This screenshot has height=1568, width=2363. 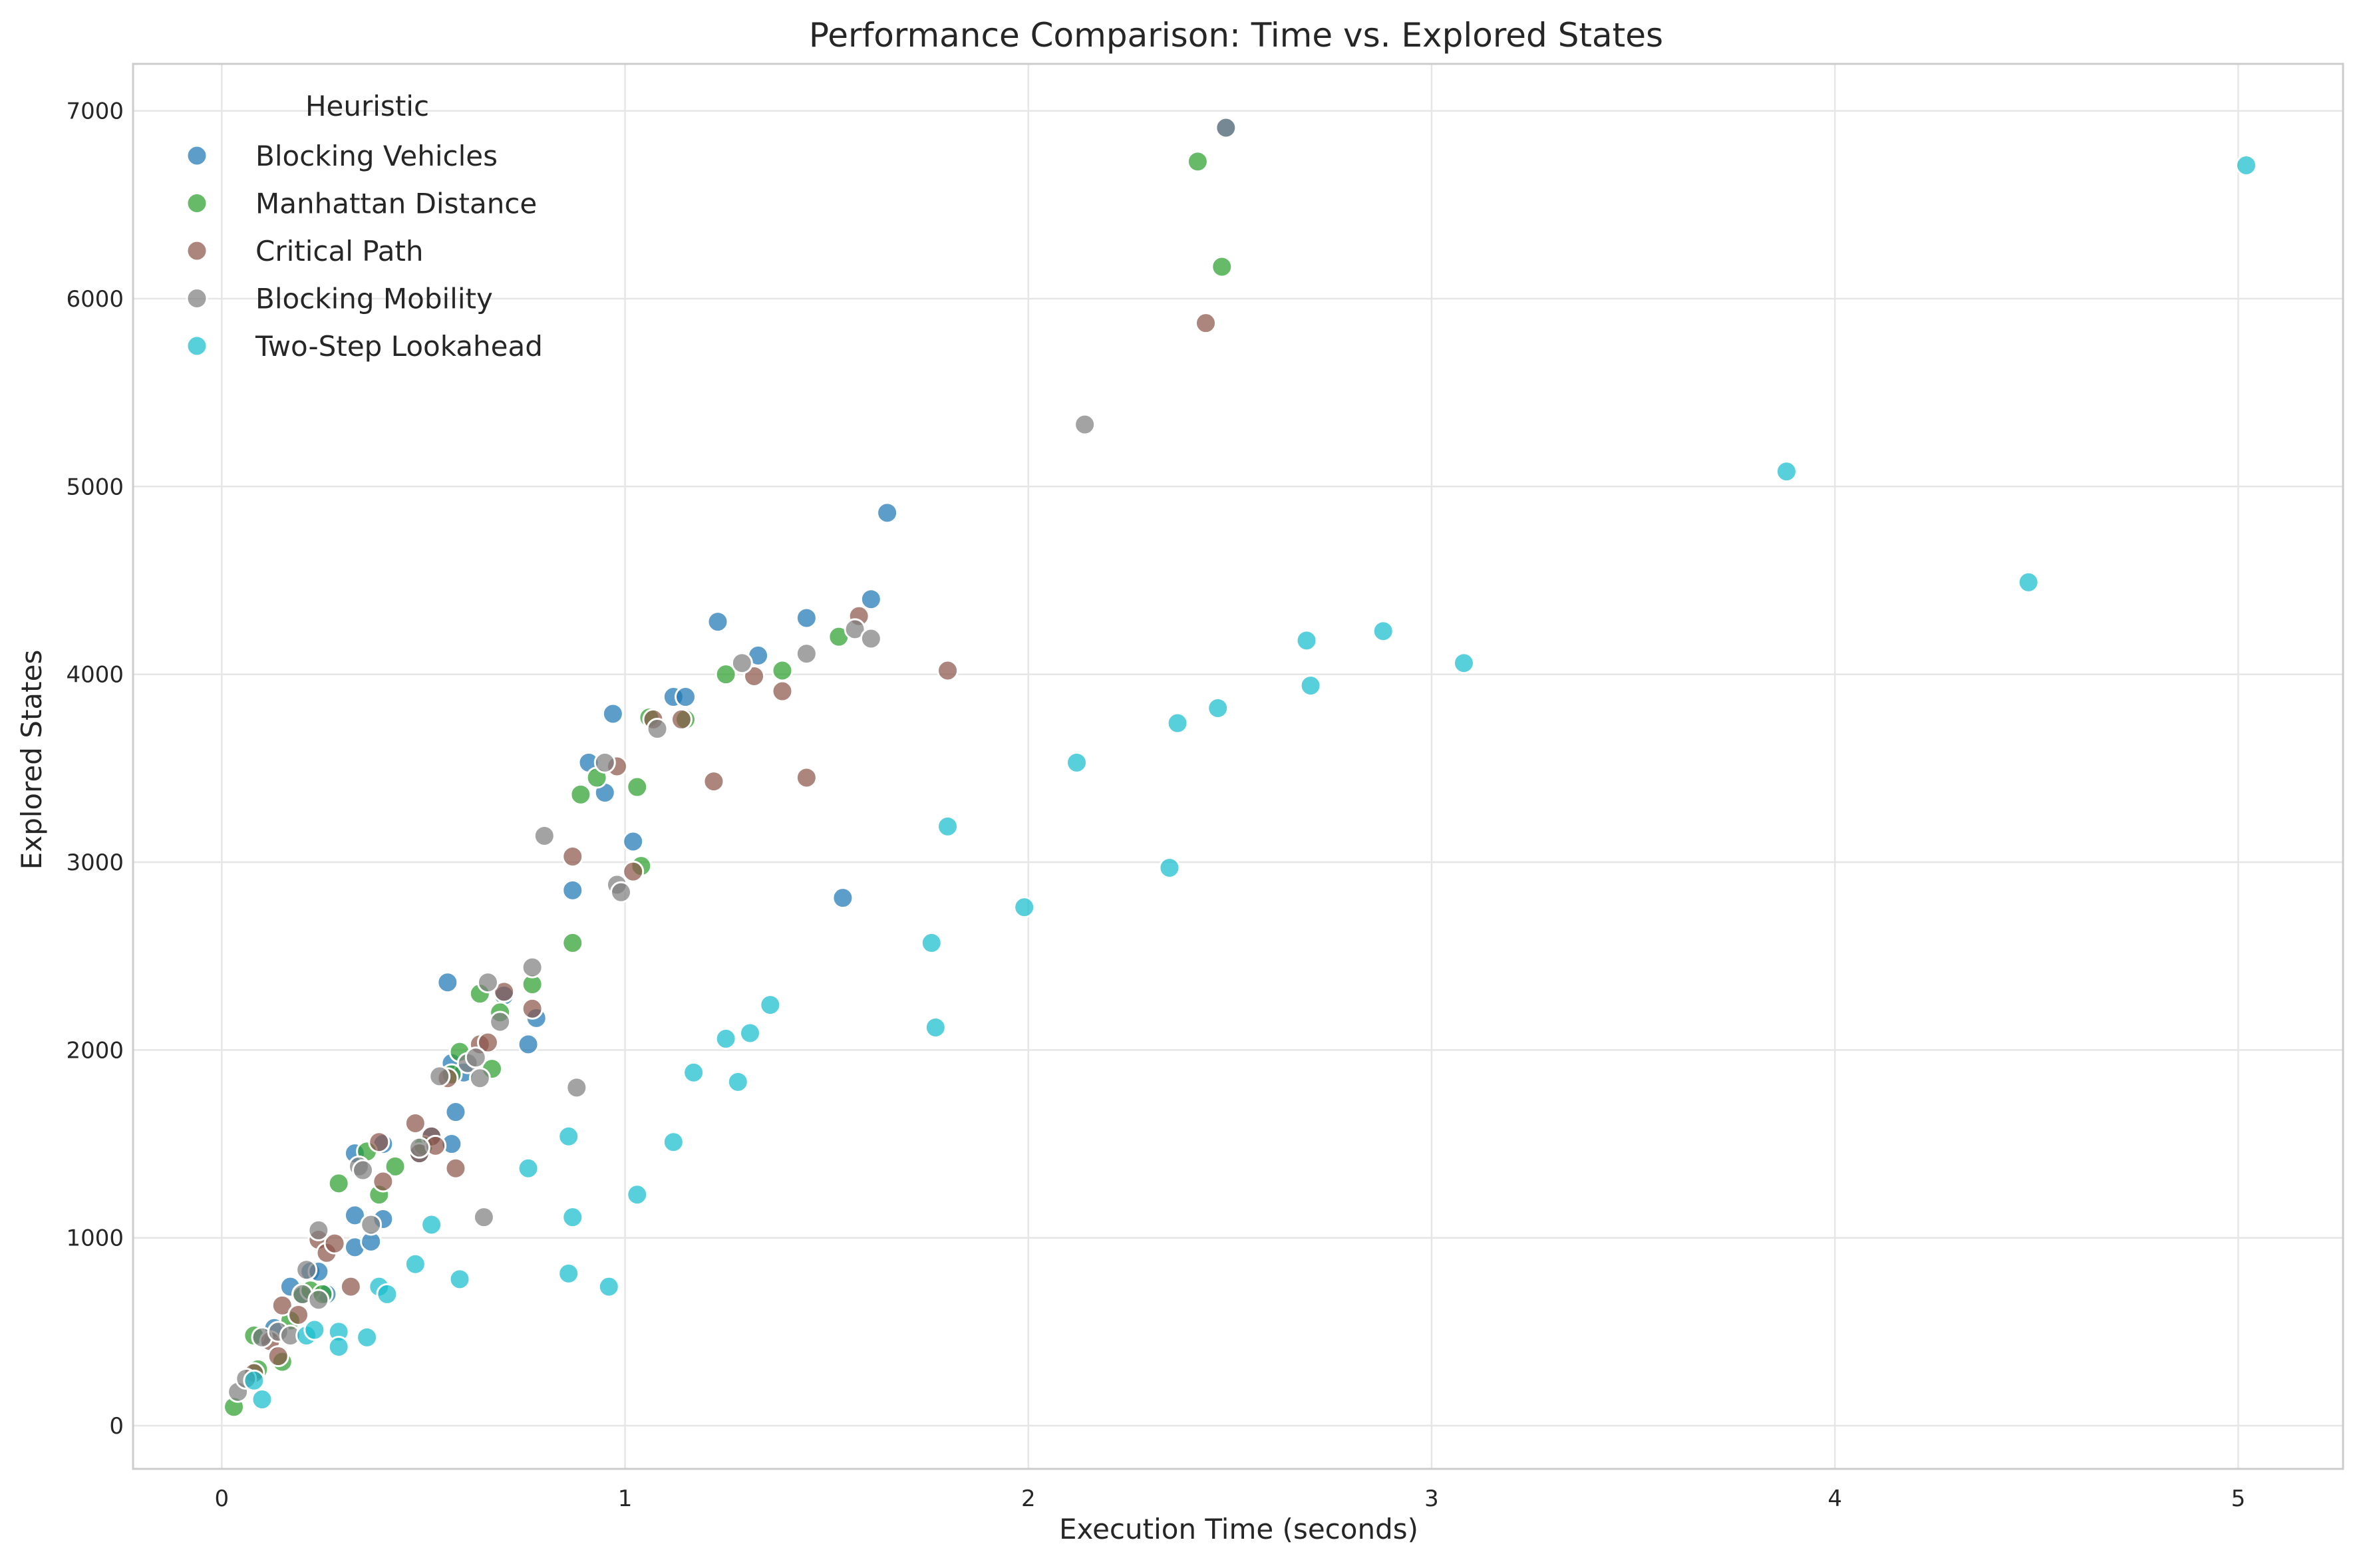 What do you see at coordinates (95, 299) in the screenshot?
I see `y-tick-label: 6000` at bounding box center [95, 299].